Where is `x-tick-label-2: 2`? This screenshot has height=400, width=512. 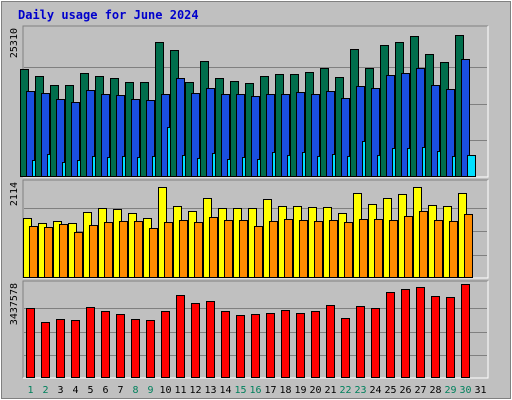 x-tick-label-2: 2 is located at coordinates (45, 390).